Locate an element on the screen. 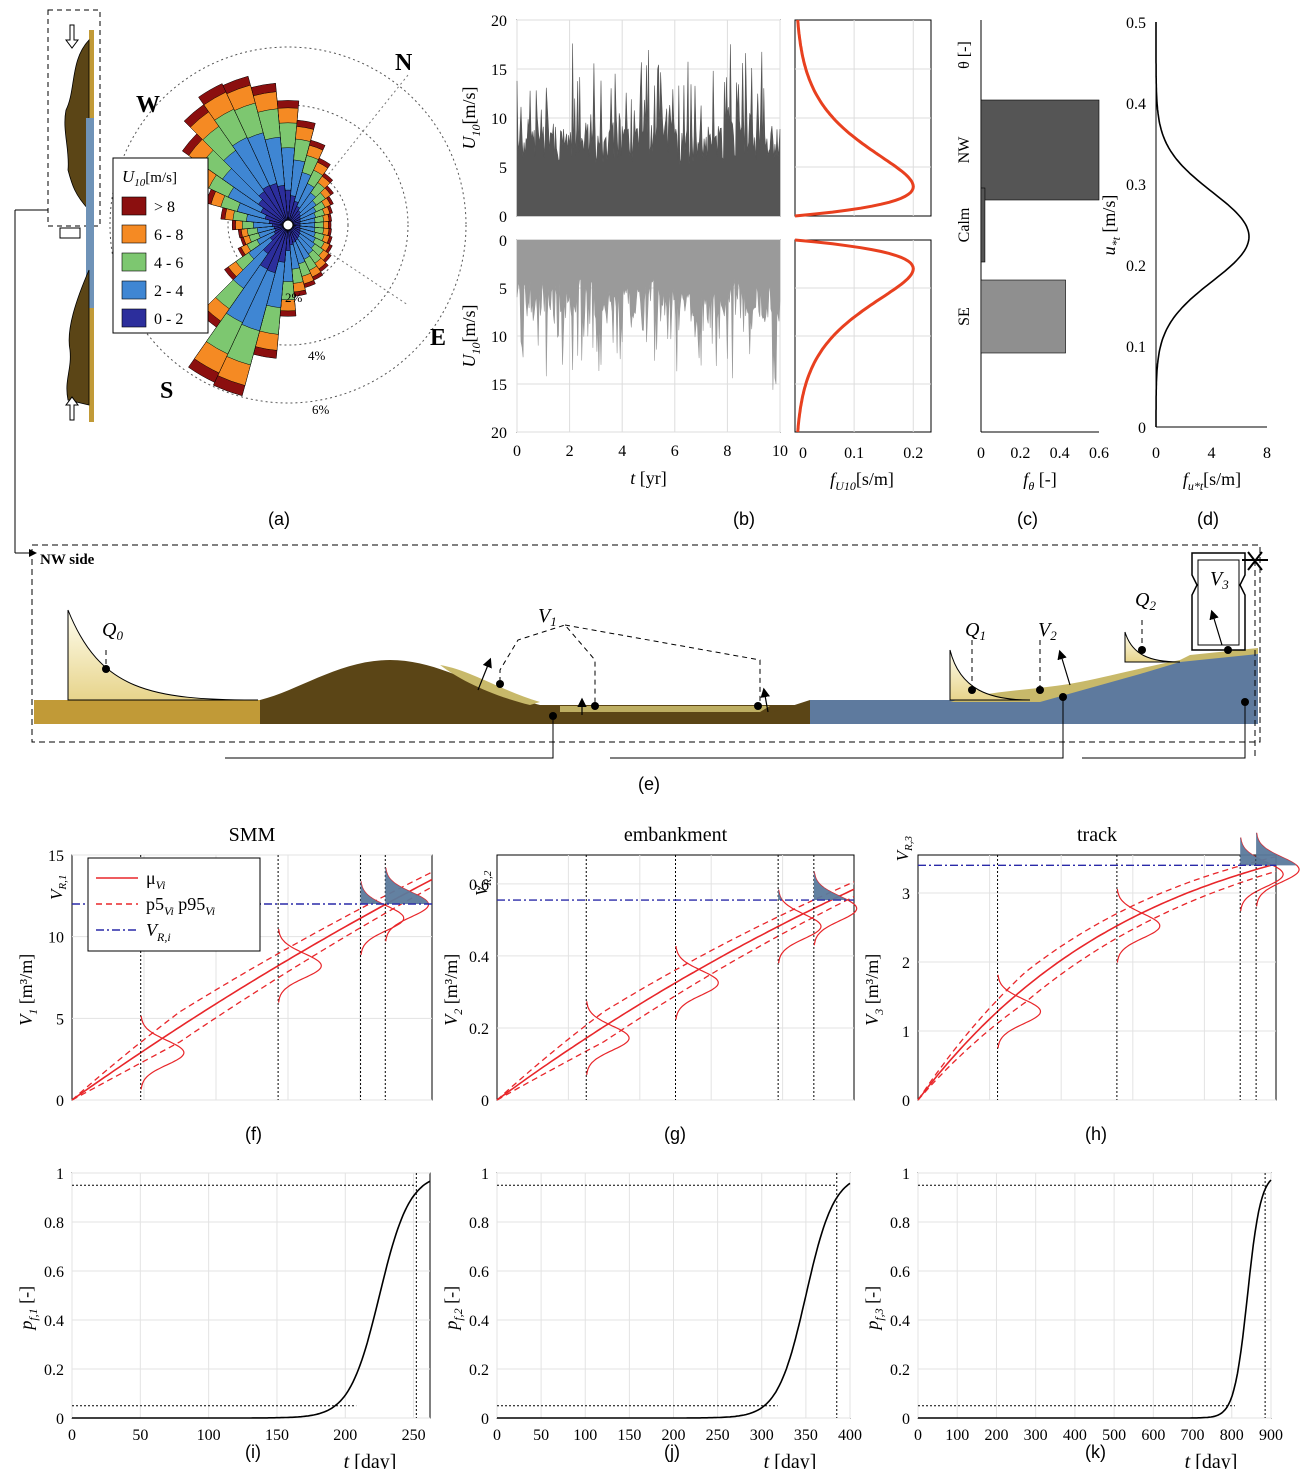 The width and height of the screenshot is (1300, 1469). panel-label-f: (f) is located at coordinates (253, 1134).